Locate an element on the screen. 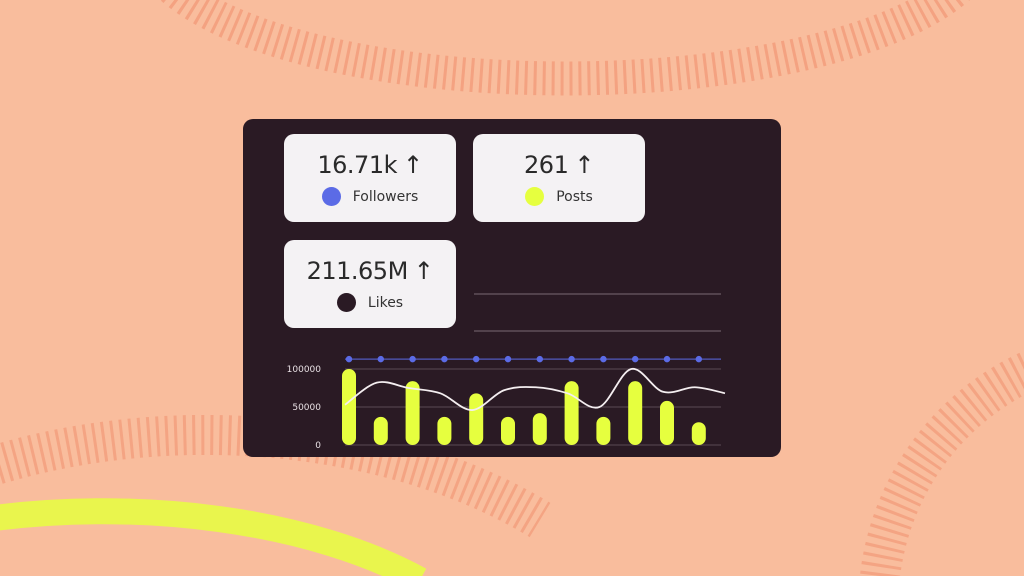 This screenshot has width=1024, height=576. y-tick-label: 50000 is located at coordinates (306, 408).